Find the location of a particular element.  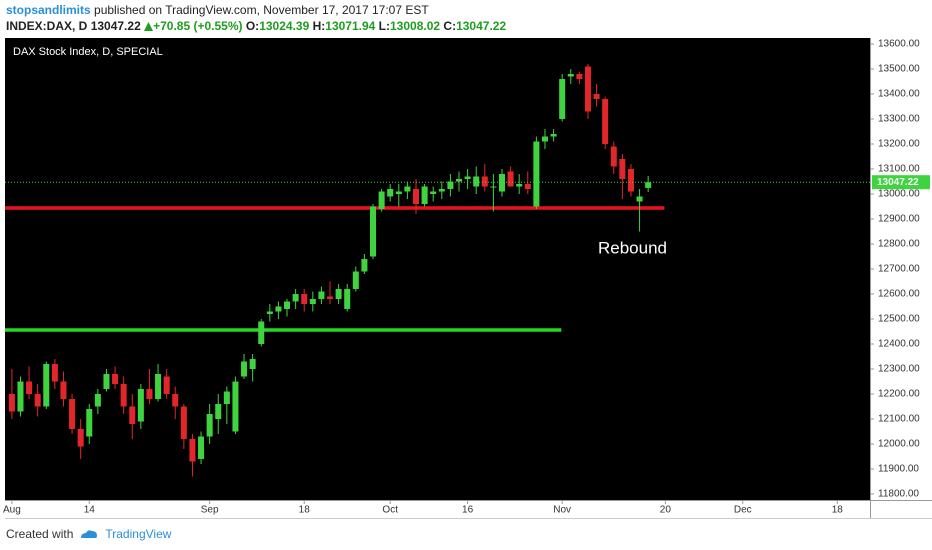

x-tick-label: Oct is located at coordinates (390, 510).